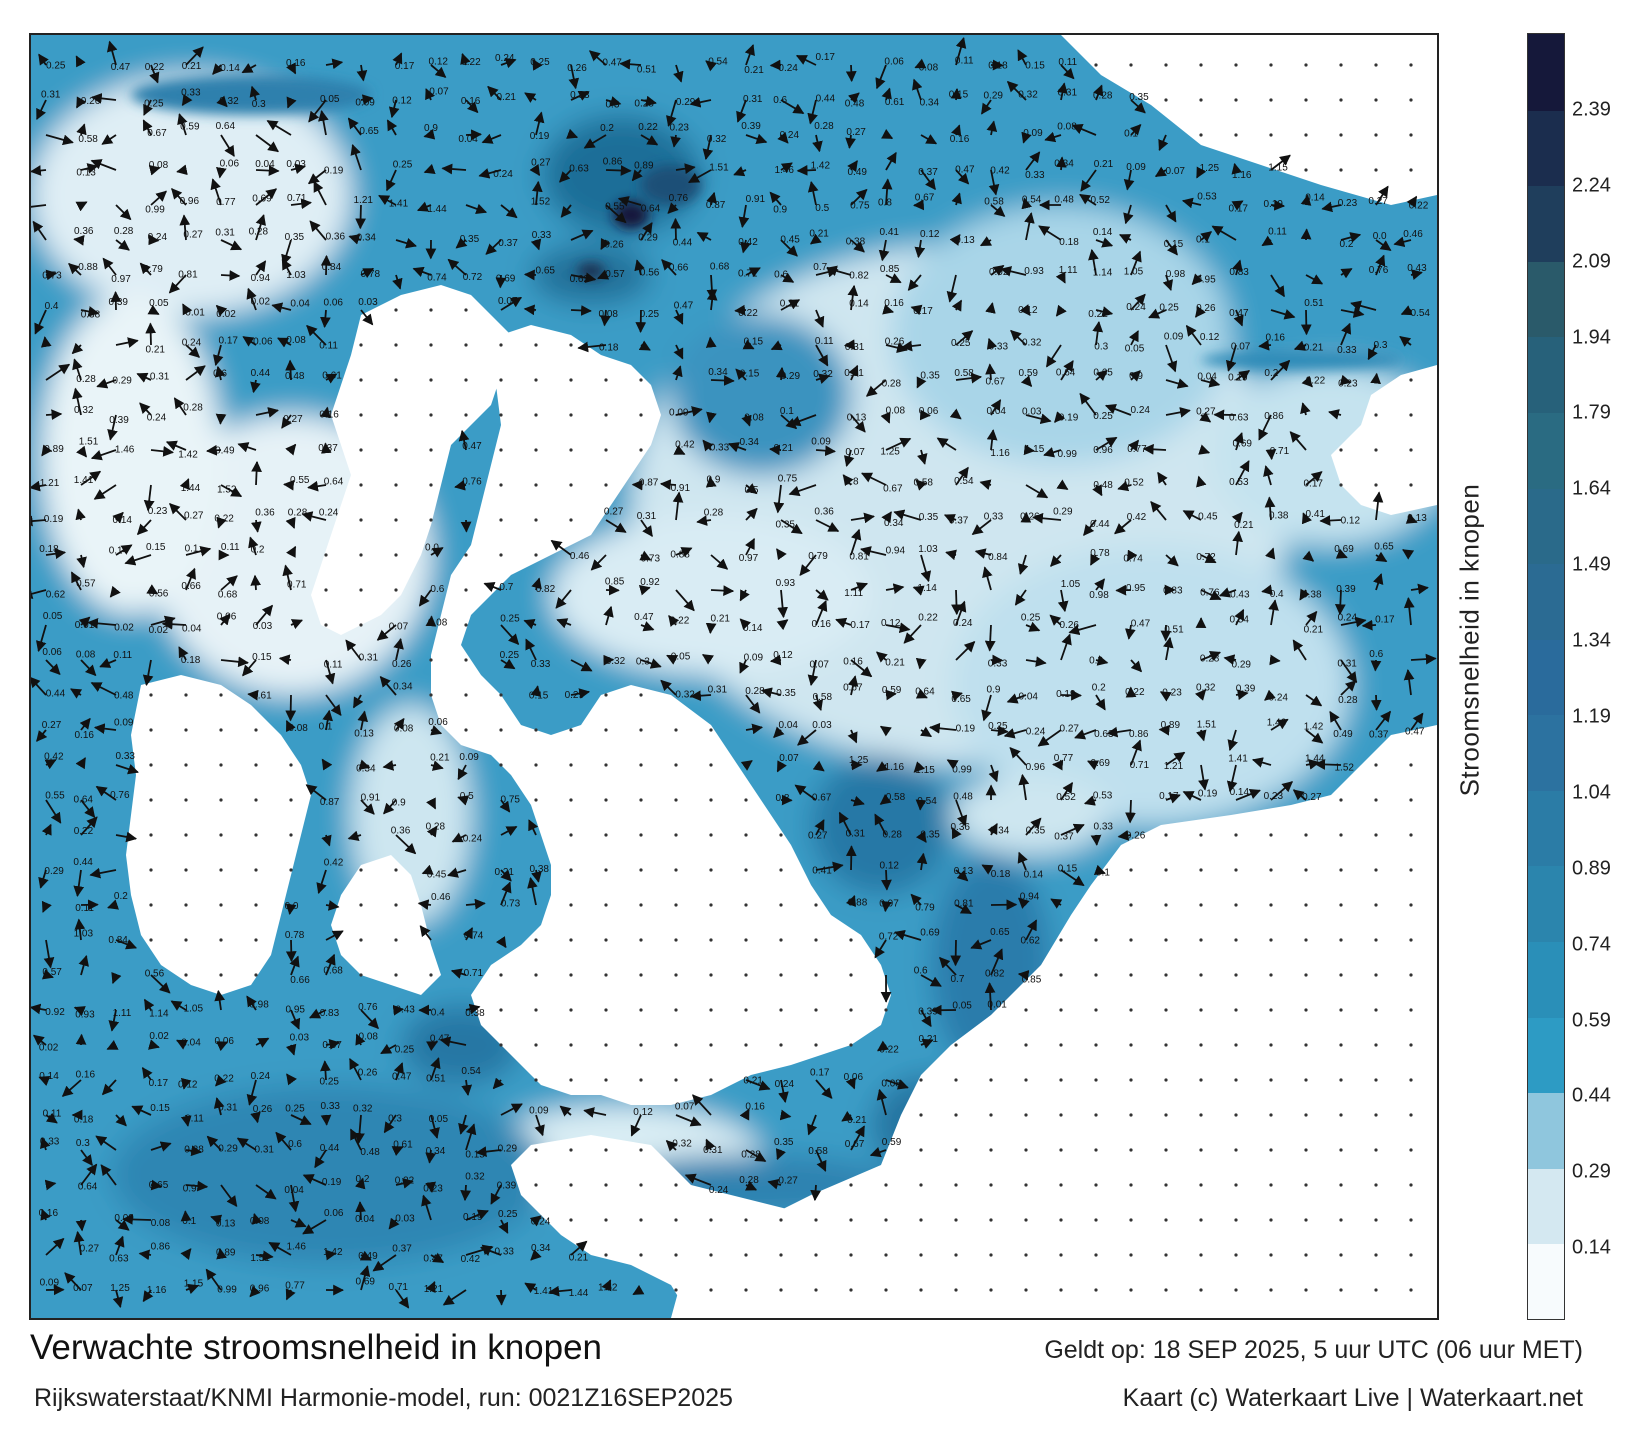  I want to click on speed-label: 0.95, so click(1206, 279).